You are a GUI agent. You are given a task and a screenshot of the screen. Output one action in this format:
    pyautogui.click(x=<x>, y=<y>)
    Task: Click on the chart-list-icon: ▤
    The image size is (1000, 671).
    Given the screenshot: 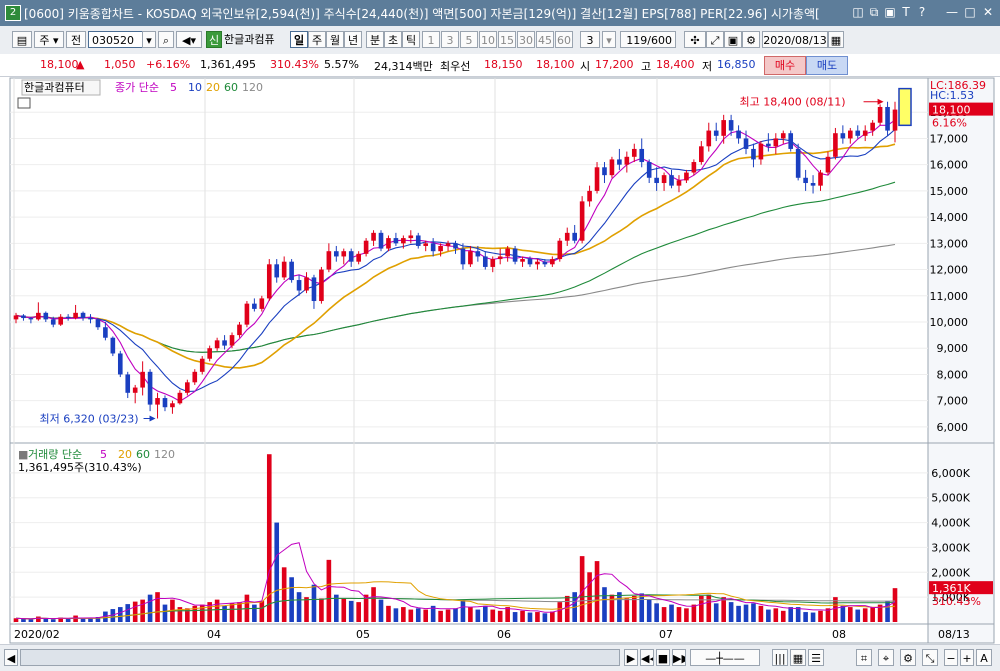 What is the action you would take?
    pyautogui.click(x=22, y=39)
    